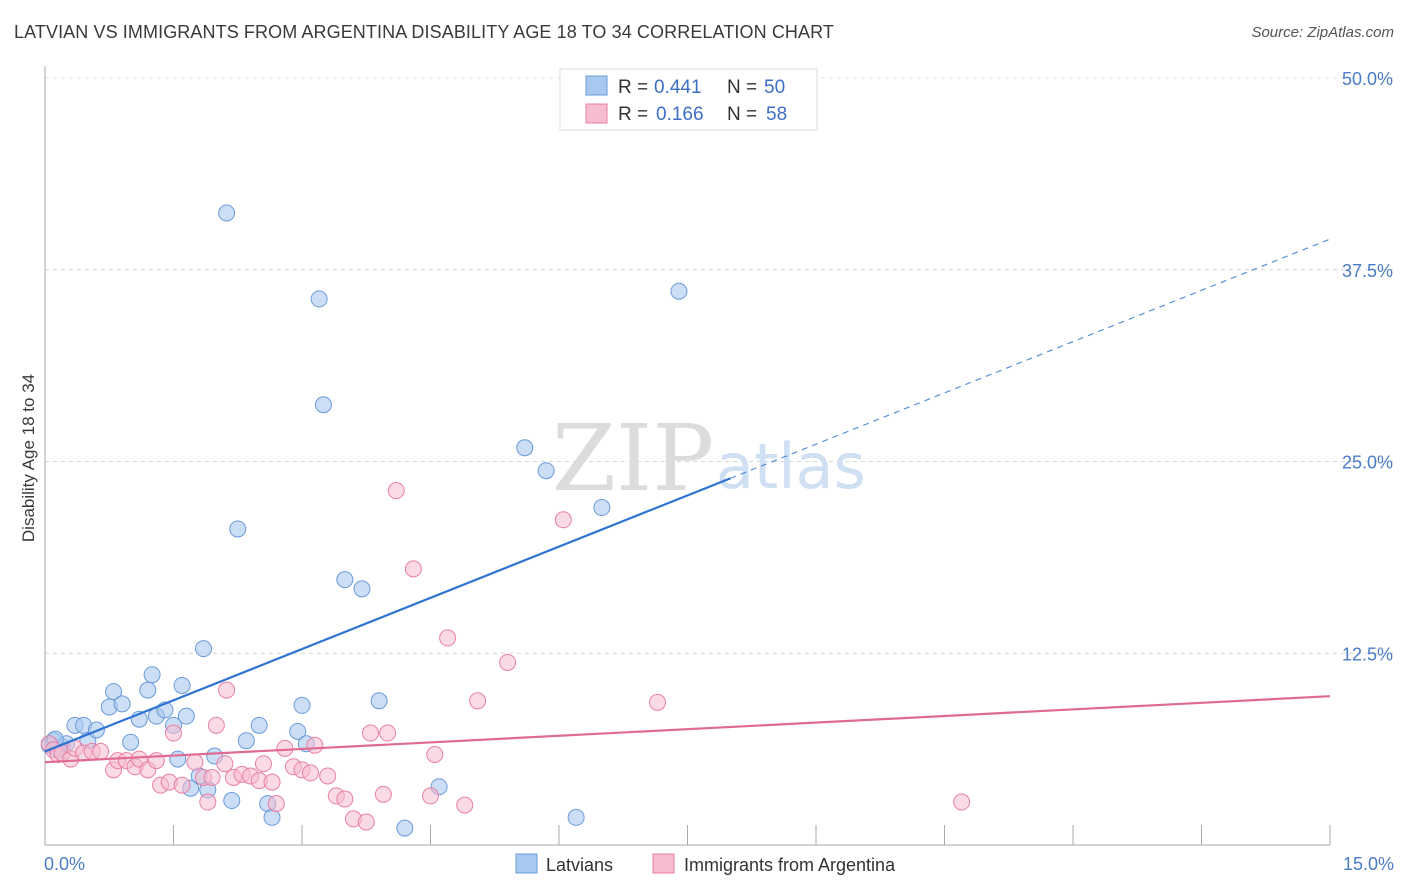 The width and height of the screenshot is (1406, 892). I want to click on legend-top: R = 0.441 N = 50 R = 0.166 N = 58, so click(688, 99).